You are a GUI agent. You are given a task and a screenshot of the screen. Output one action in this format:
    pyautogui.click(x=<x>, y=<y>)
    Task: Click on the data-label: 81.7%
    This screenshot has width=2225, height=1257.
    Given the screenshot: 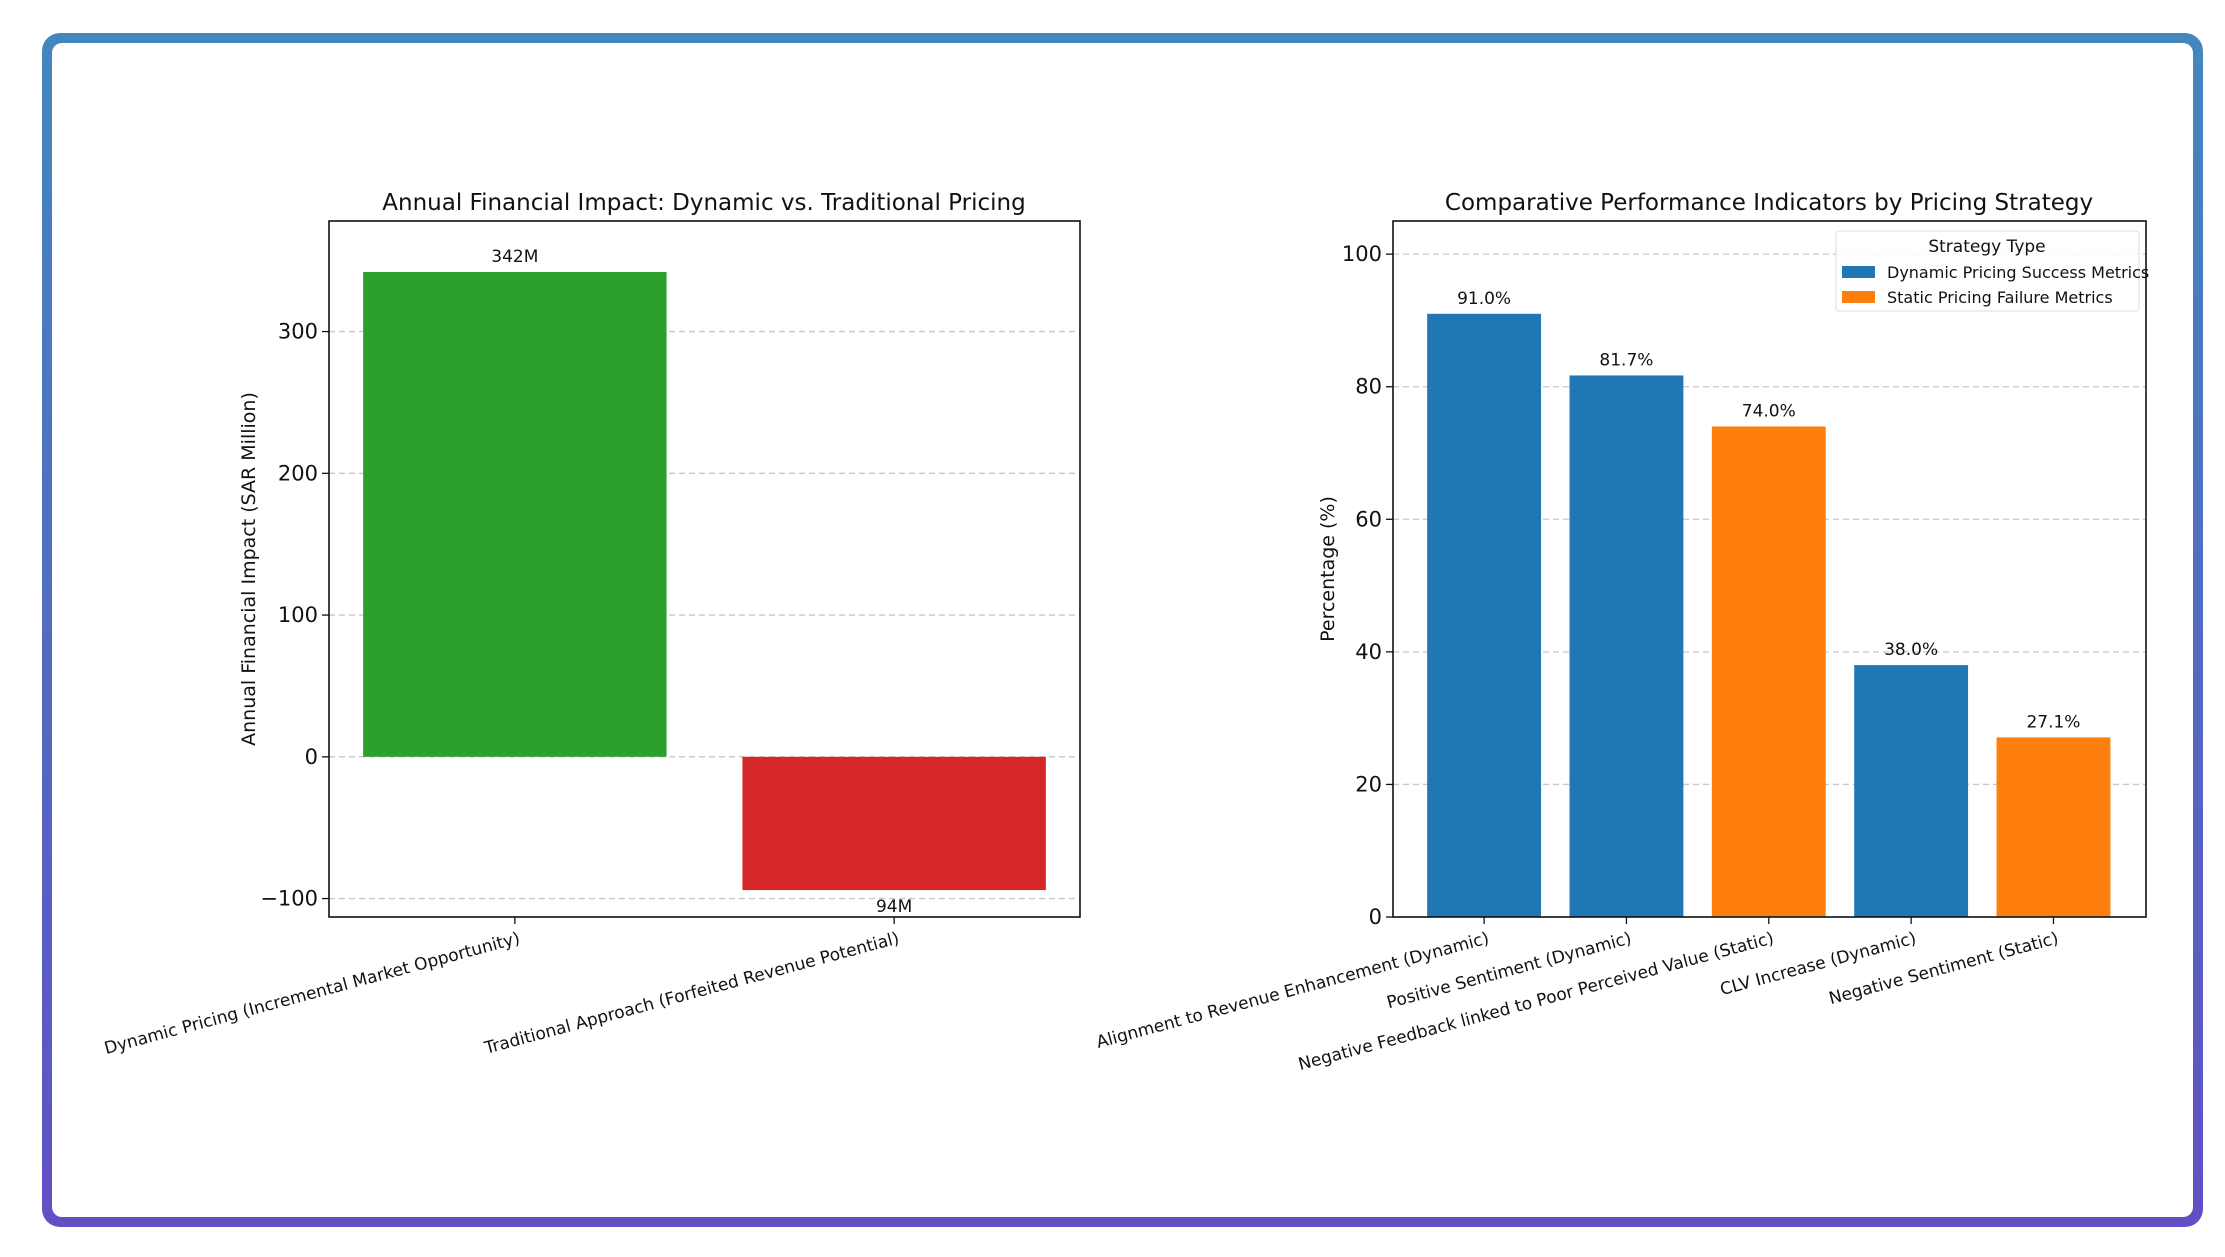 What is the action you would take?
    pyautogui.click(x=1626, y=360)
    